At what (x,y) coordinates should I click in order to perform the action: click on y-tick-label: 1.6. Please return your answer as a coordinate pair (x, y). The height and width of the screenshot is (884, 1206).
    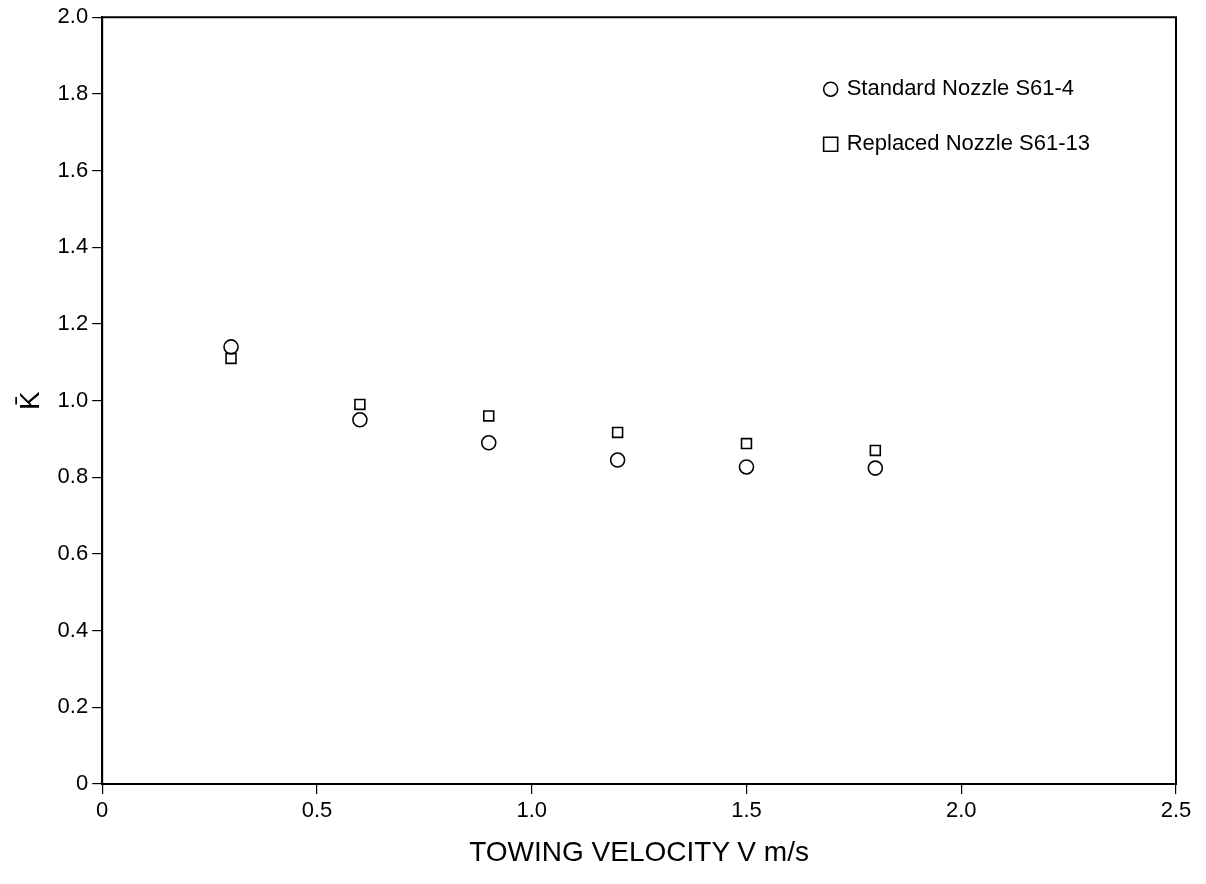
    Looking at the image, I should click on (73, 169).